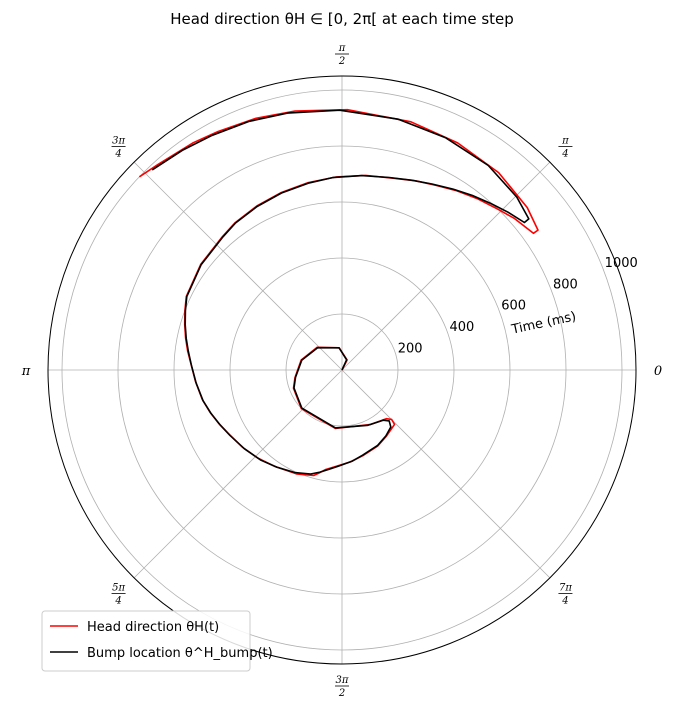 The width and height of the screenshot is (684, 720). Describe the element at coordinates (146, 641) in the screenshot. I see `legend-frame` at that location.